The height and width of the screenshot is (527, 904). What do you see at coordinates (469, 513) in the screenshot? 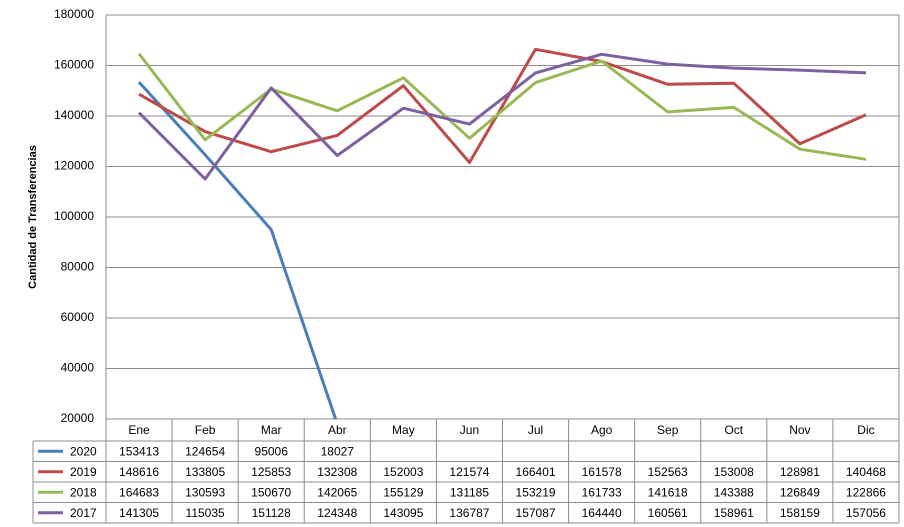
I see `table-value: 136787` at bounding box center [469, 513].